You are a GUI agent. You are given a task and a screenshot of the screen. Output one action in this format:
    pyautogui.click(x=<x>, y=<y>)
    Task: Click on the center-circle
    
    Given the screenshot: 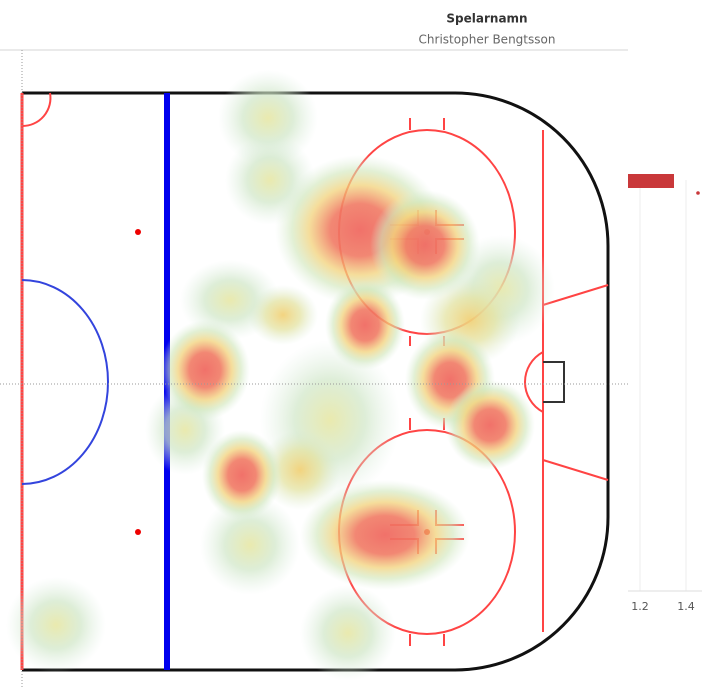 What is the action you would take?
    pyautogui.click(x=65, y=382)
    